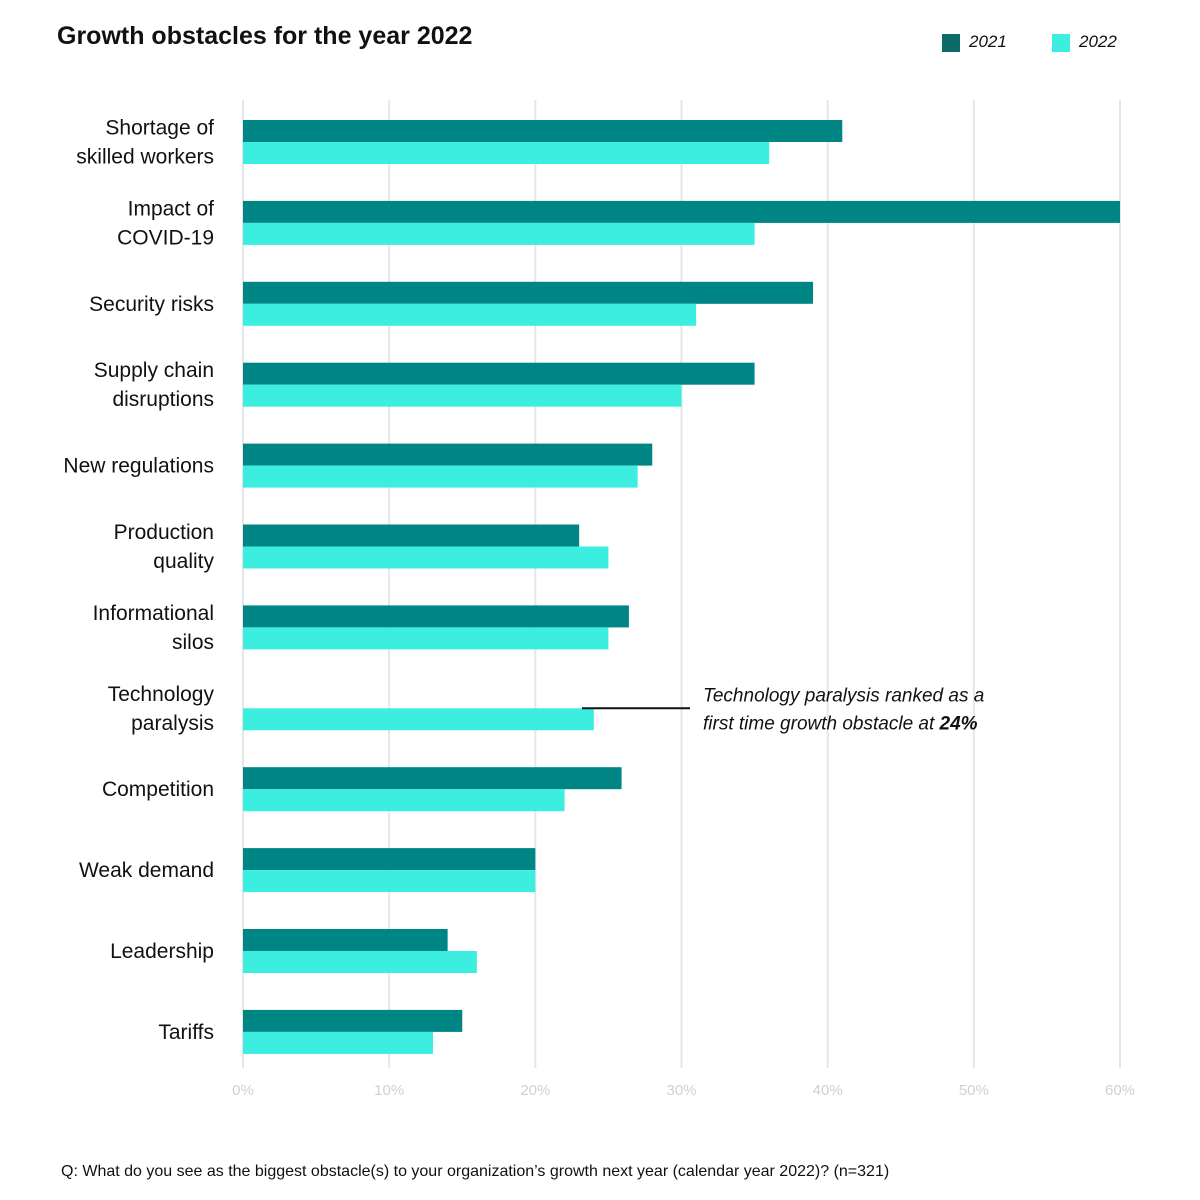  Describe the element at coordinates (951, 43) in the screenshot. I see `legend-swatch-2021` at that location.